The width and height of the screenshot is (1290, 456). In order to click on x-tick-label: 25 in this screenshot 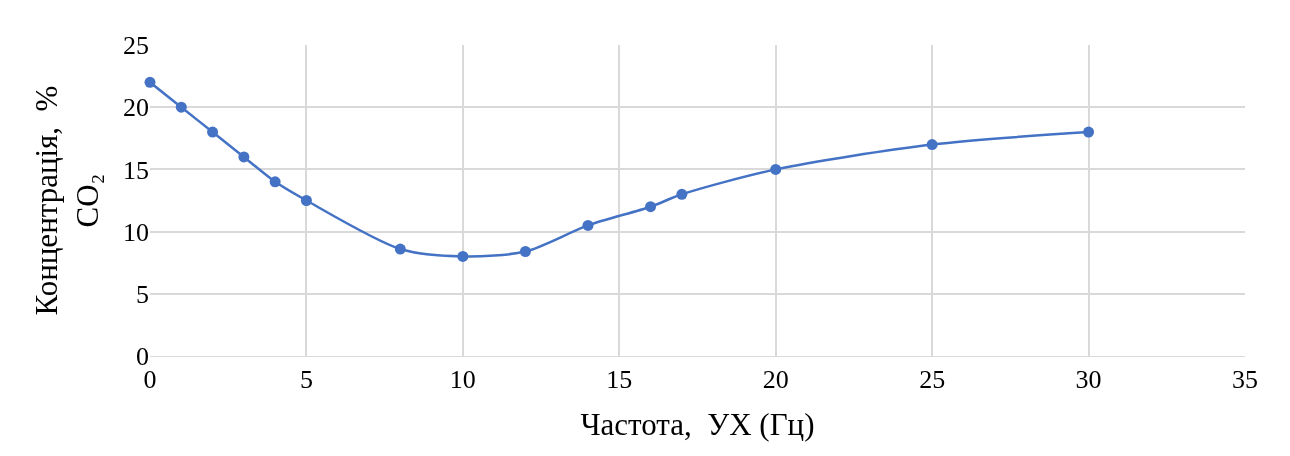, I will do `click(932, 380)`.